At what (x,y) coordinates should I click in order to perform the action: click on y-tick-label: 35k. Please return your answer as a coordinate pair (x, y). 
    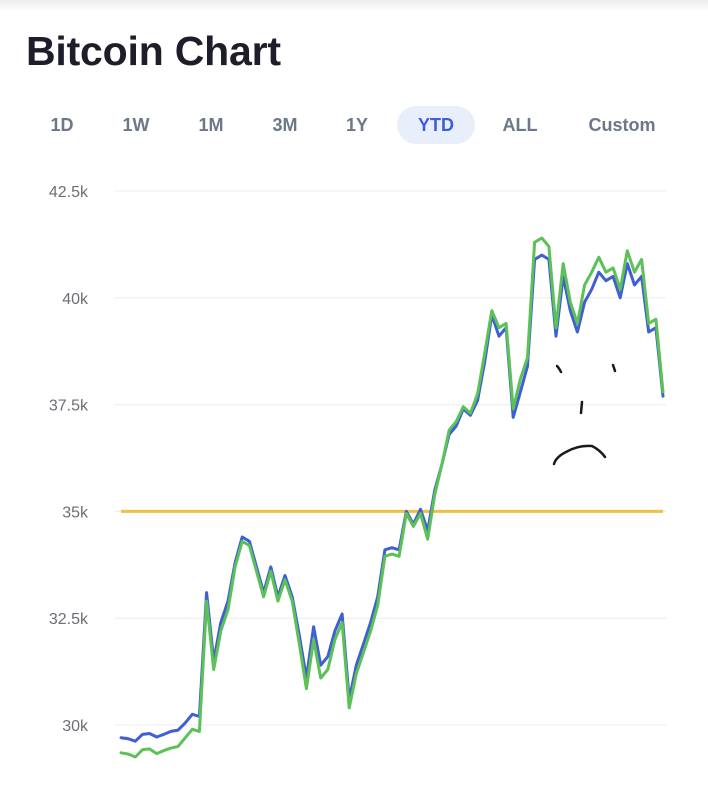
    Looking at the image, I should click on (75, 512).